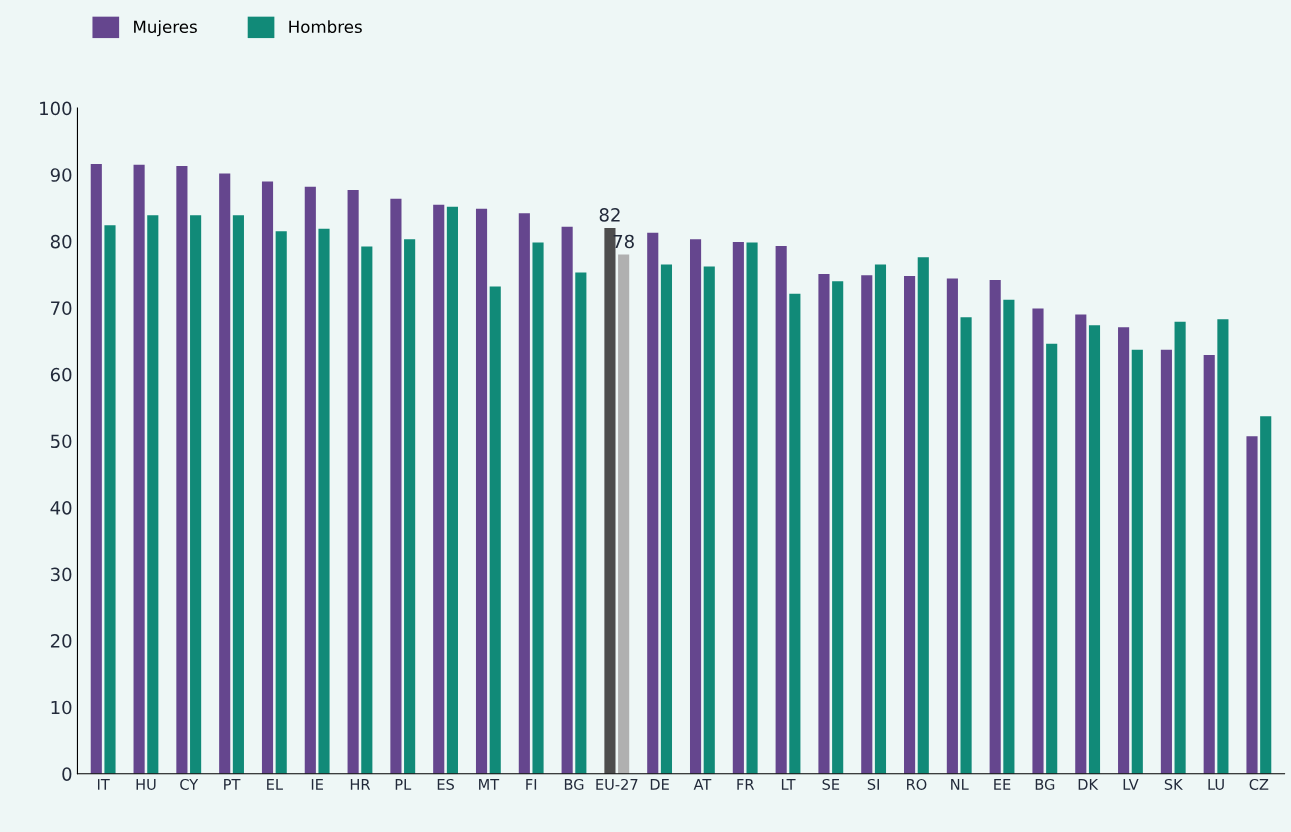 This screenshot has height=832, width=1291. What do you see at coordinates (165, 28) in the screenshot?
I see `legend-label: Mujeres` at bounding box center [165, 28].